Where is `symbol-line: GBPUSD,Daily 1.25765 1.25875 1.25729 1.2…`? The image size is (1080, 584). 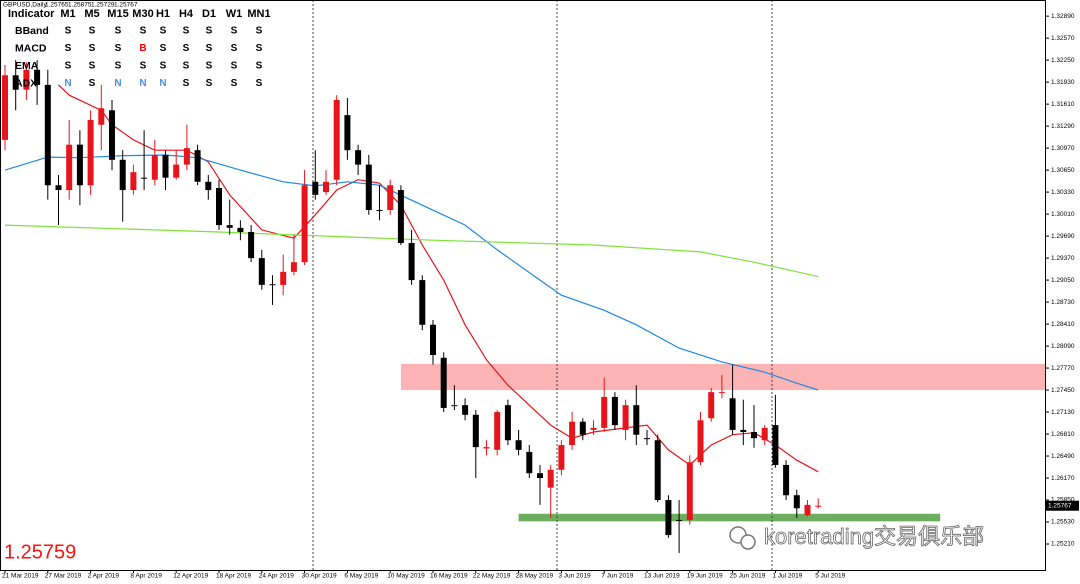
symbol-line: GBPUSD,Daily 1.25765 1.25875 1.25729 1.2… is located at coordinates (70, 5).